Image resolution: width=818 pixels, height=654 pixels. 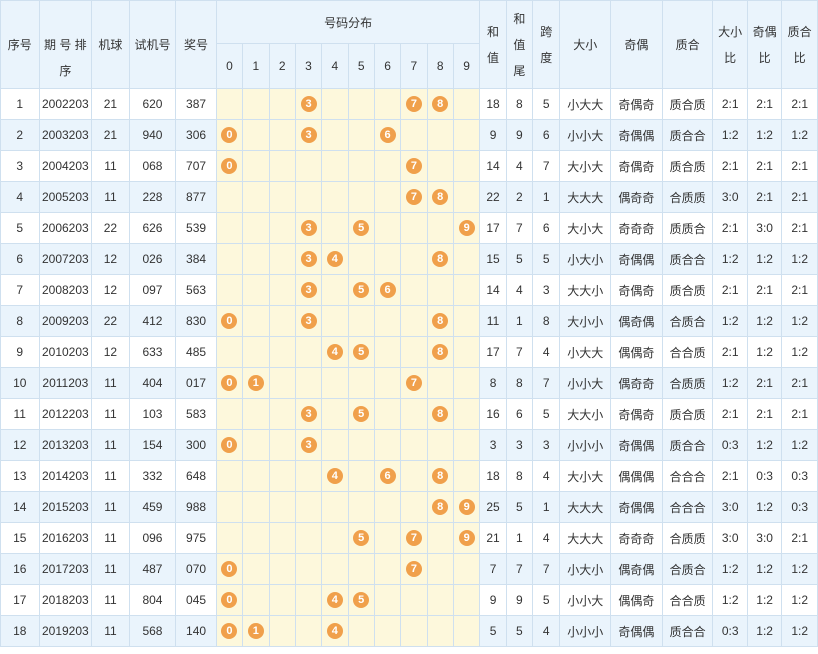 I want to click on header-digit-3: 3, so click(x=308, y=66).